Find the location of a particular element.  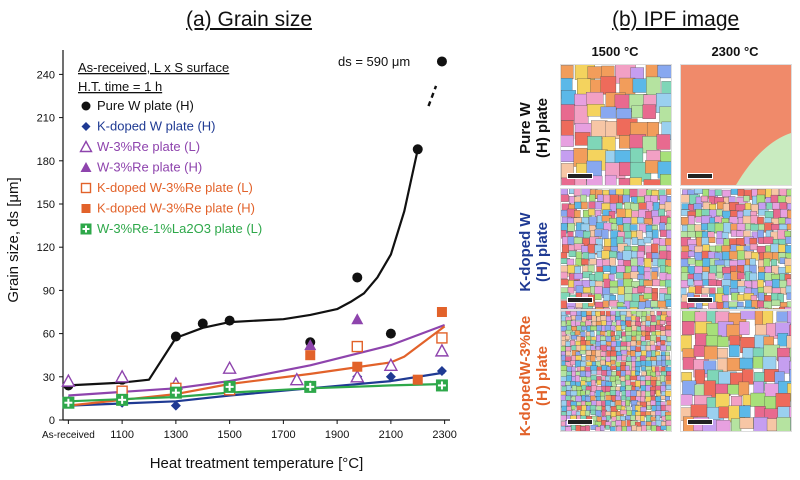

x-tick-label: 2100 is located at coordinates (391, 435).